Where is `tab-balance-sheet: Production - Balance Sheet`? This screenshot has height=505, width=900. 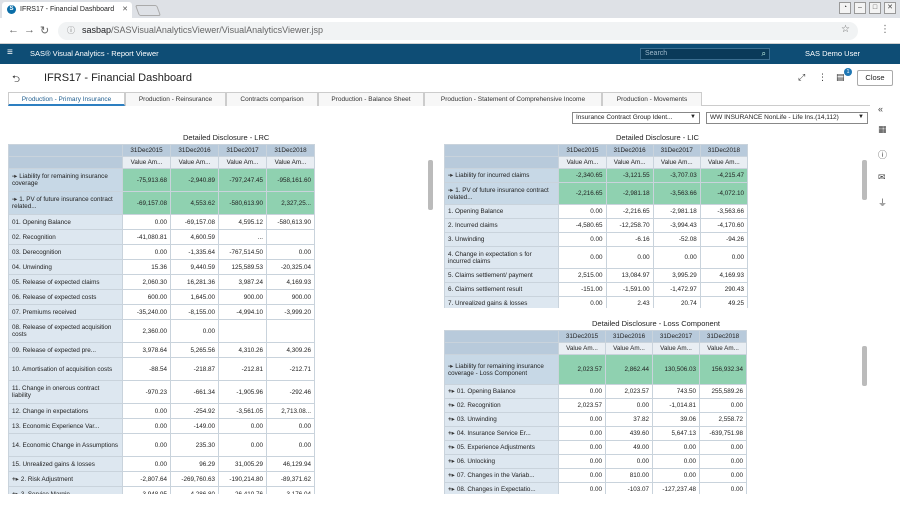
tab-balance-sheet: Production - Balance Sheet is located at coordinates (371, 99).